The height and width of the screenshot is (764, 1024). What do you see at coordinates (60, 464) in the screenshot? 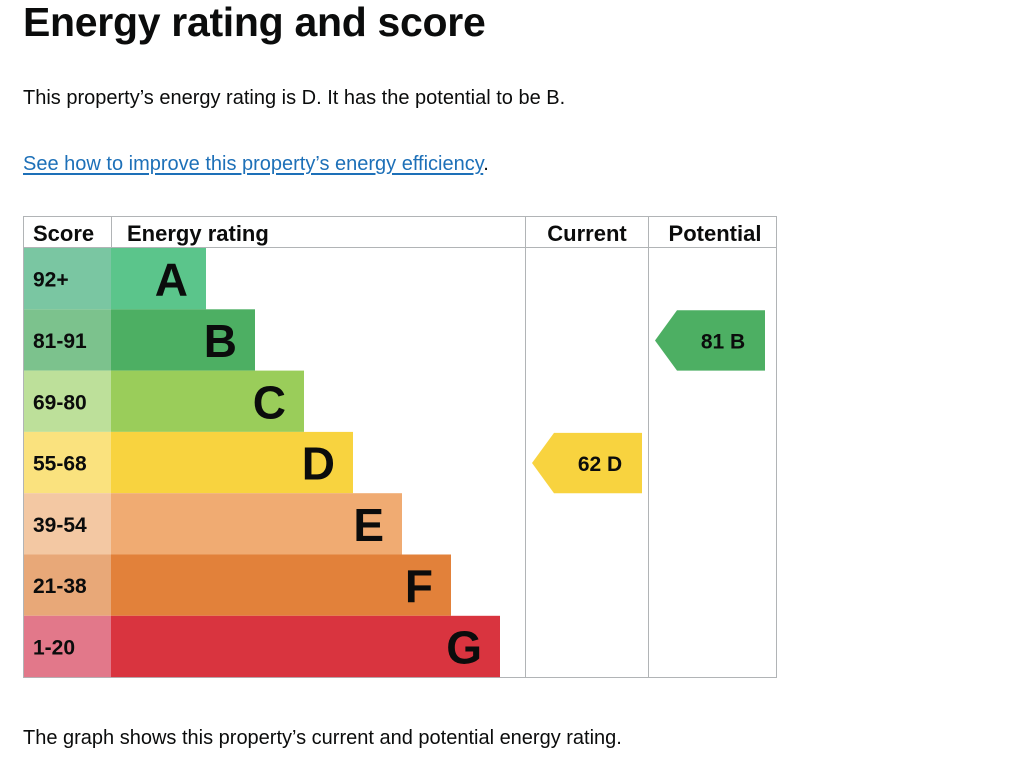
I see `band-d-score: 55-68` at bounding box center [60, 464].